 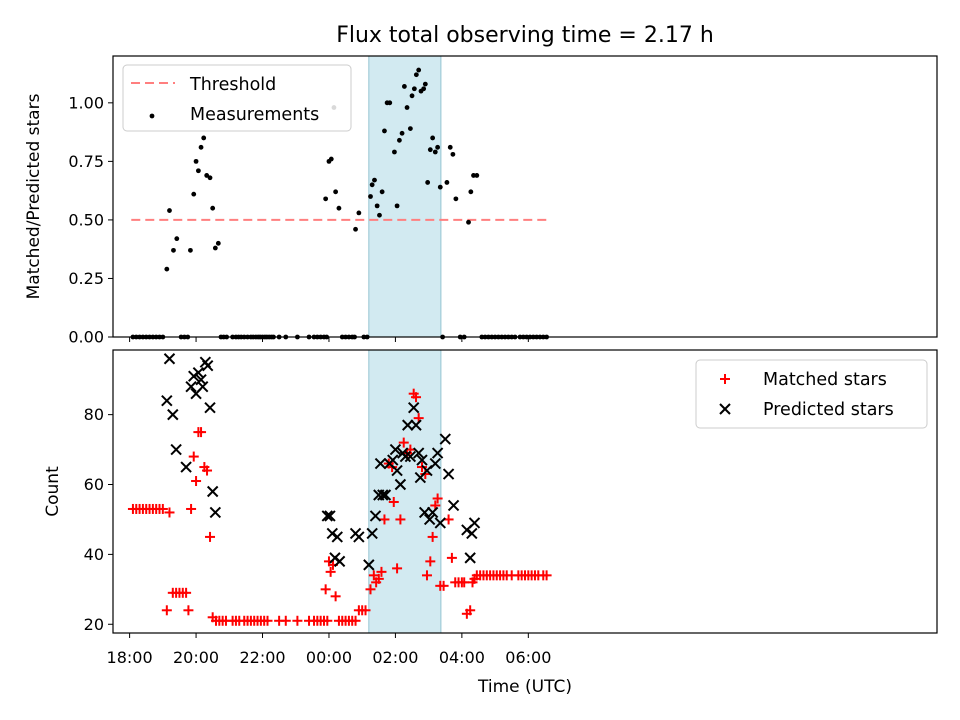 I want to click on legend-threshold-label: Threshold, so click(x=232, y=85).